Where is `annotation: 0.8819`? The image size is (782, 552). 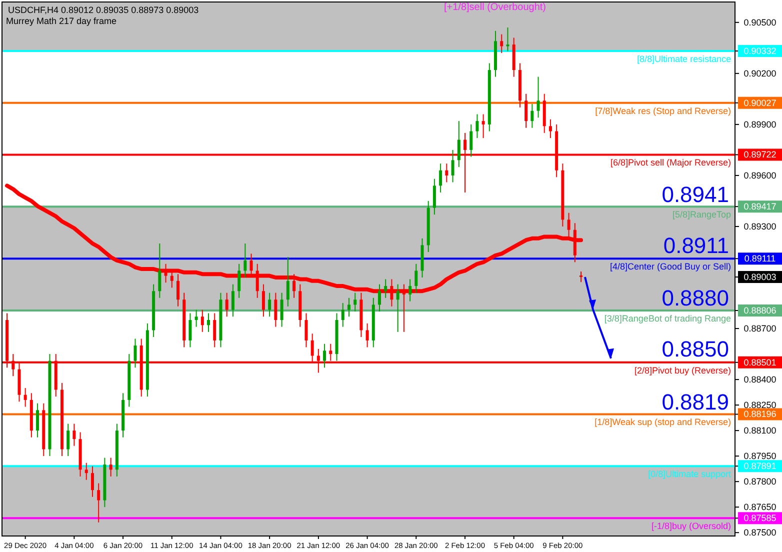
annotation: 0.8819 is located at coordinates (695, 401).